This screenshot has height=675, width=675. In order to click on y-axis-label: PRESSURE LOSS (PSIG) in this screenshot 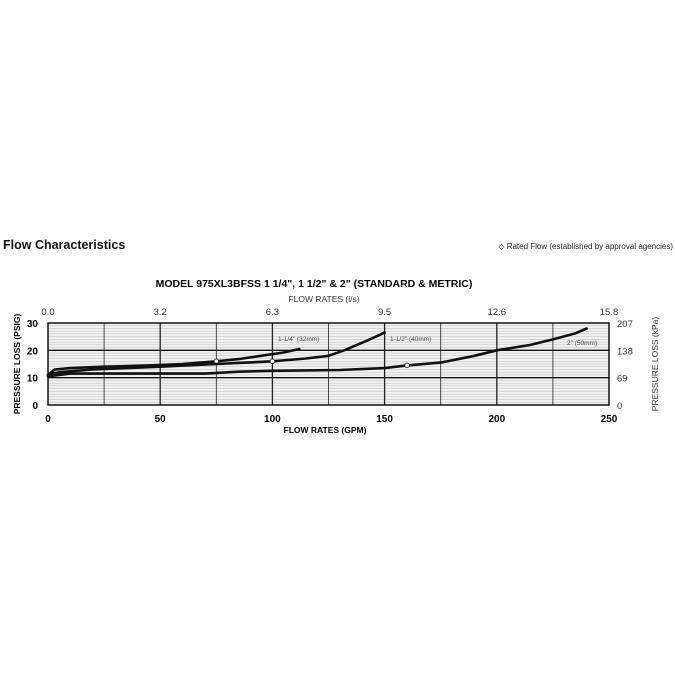, I will do `click(17, 364)`.